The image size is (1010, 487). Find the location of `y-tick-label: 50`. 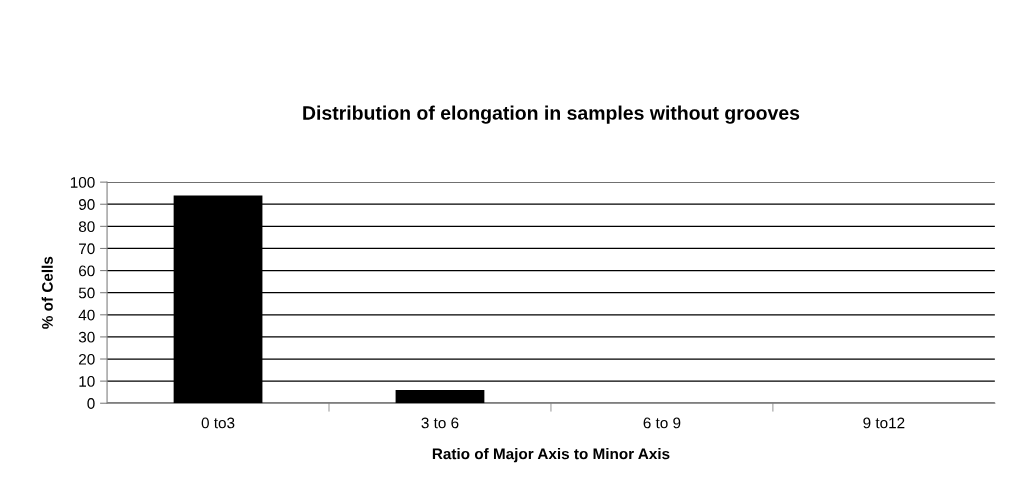

y-tick-label: 50 is located at coordinates (86, 293).